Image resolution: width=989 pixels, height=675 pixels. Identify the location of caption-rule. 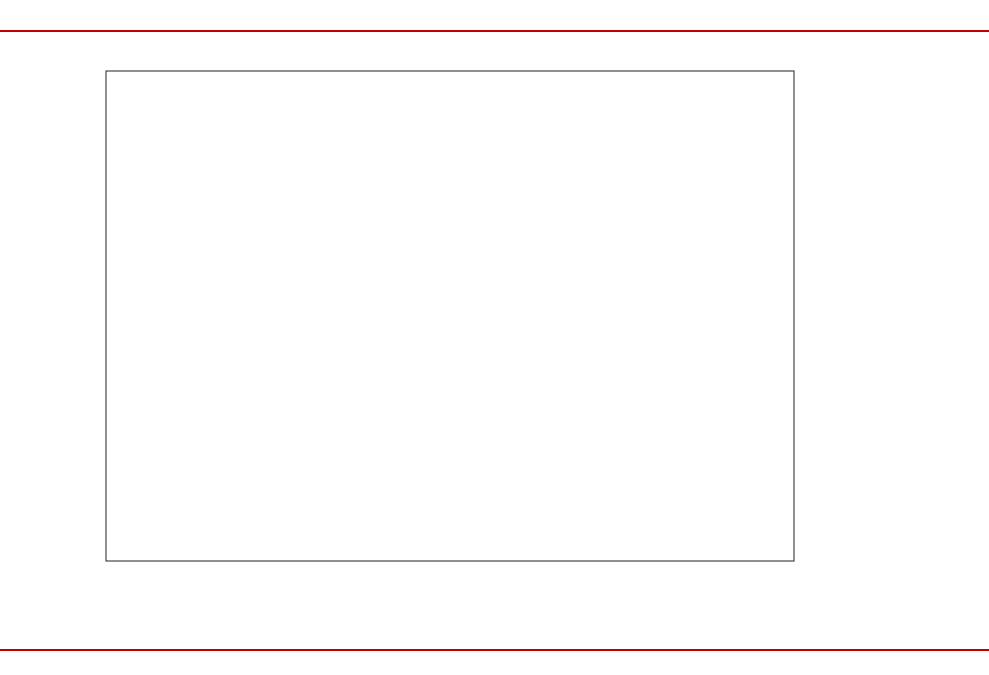
(494, 31).